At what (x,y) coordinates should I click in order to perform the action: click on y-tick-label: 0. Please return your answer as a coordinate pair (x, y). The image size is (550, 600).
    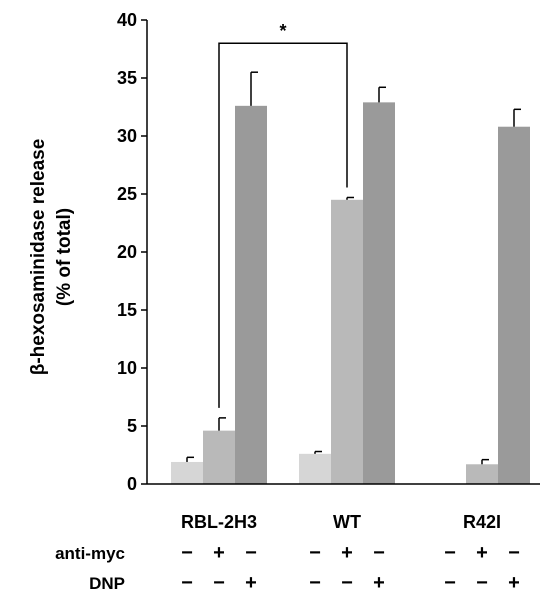
    Looking at the image, I should click on (132, 484).